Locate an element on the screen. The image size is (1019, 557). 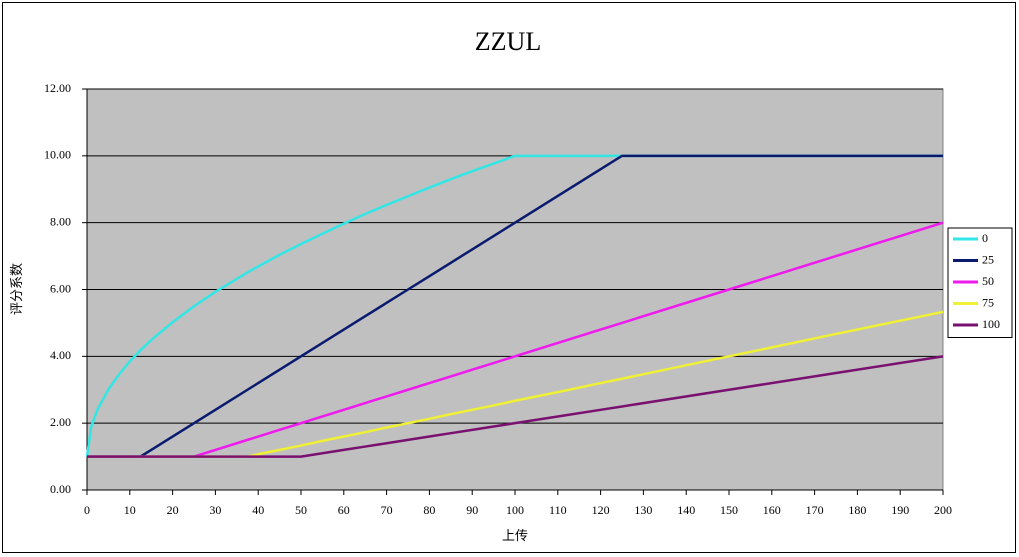
x-tick-label: 40 is located at coordinates (258, 510).